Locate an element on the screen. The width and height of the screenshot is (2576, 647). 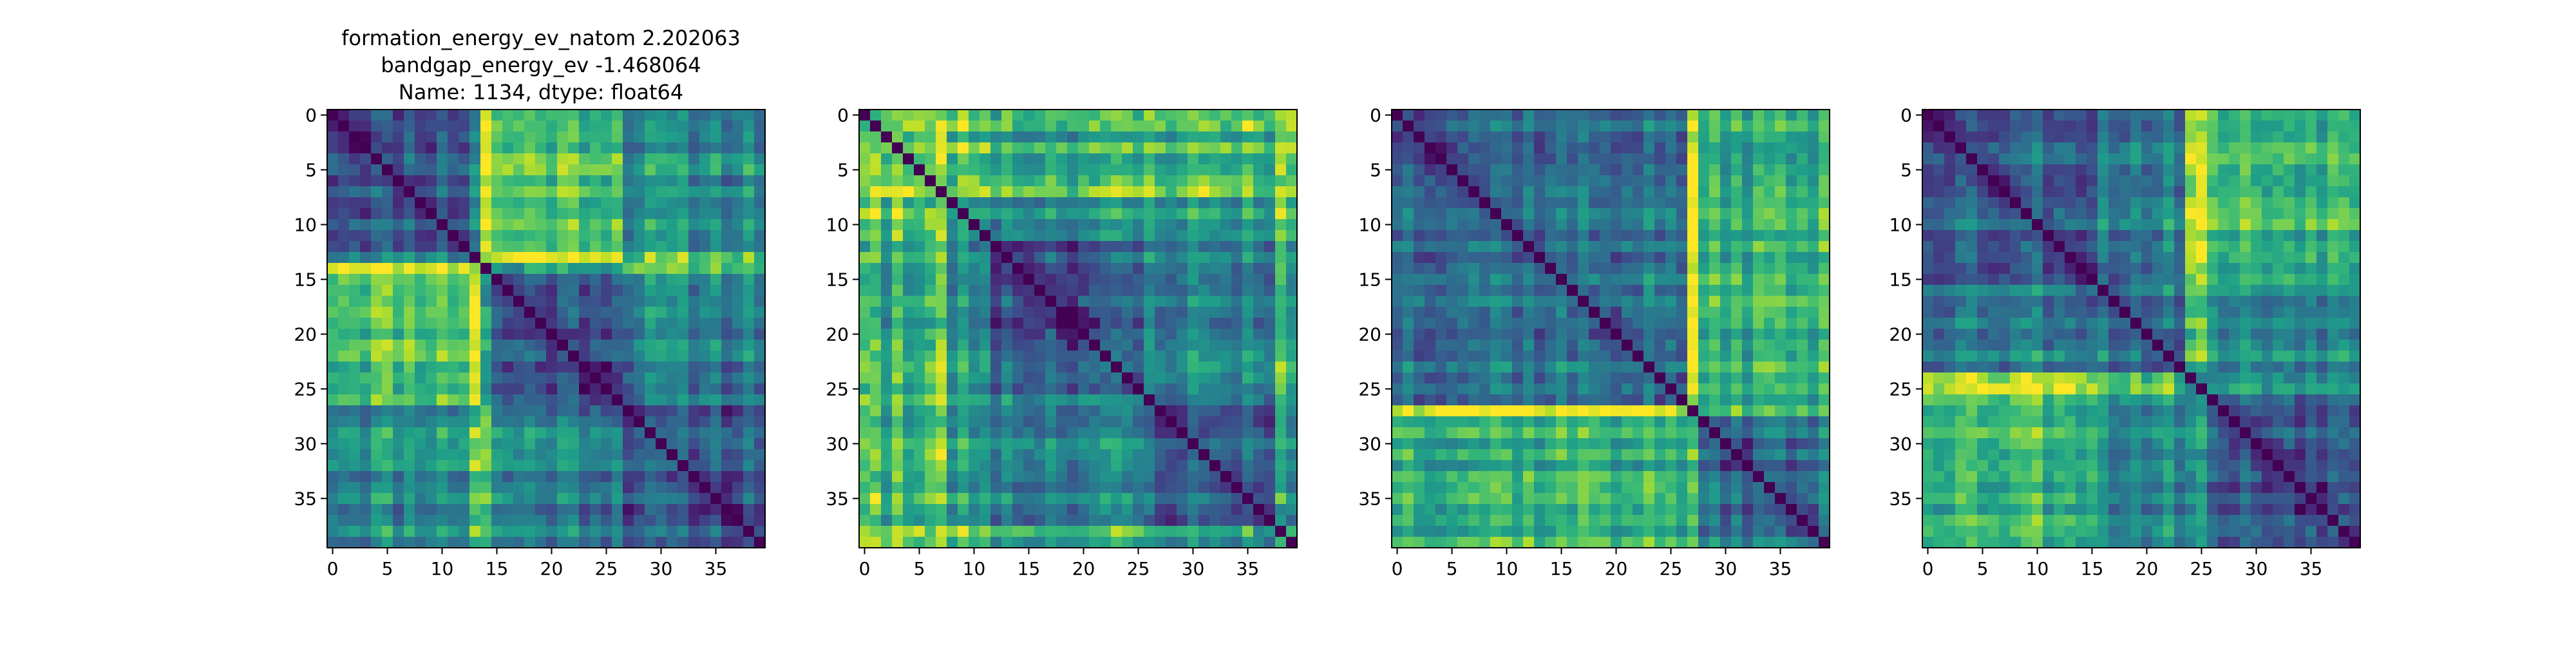
x-tick-label: 10 is located at coordinates (443, 568).